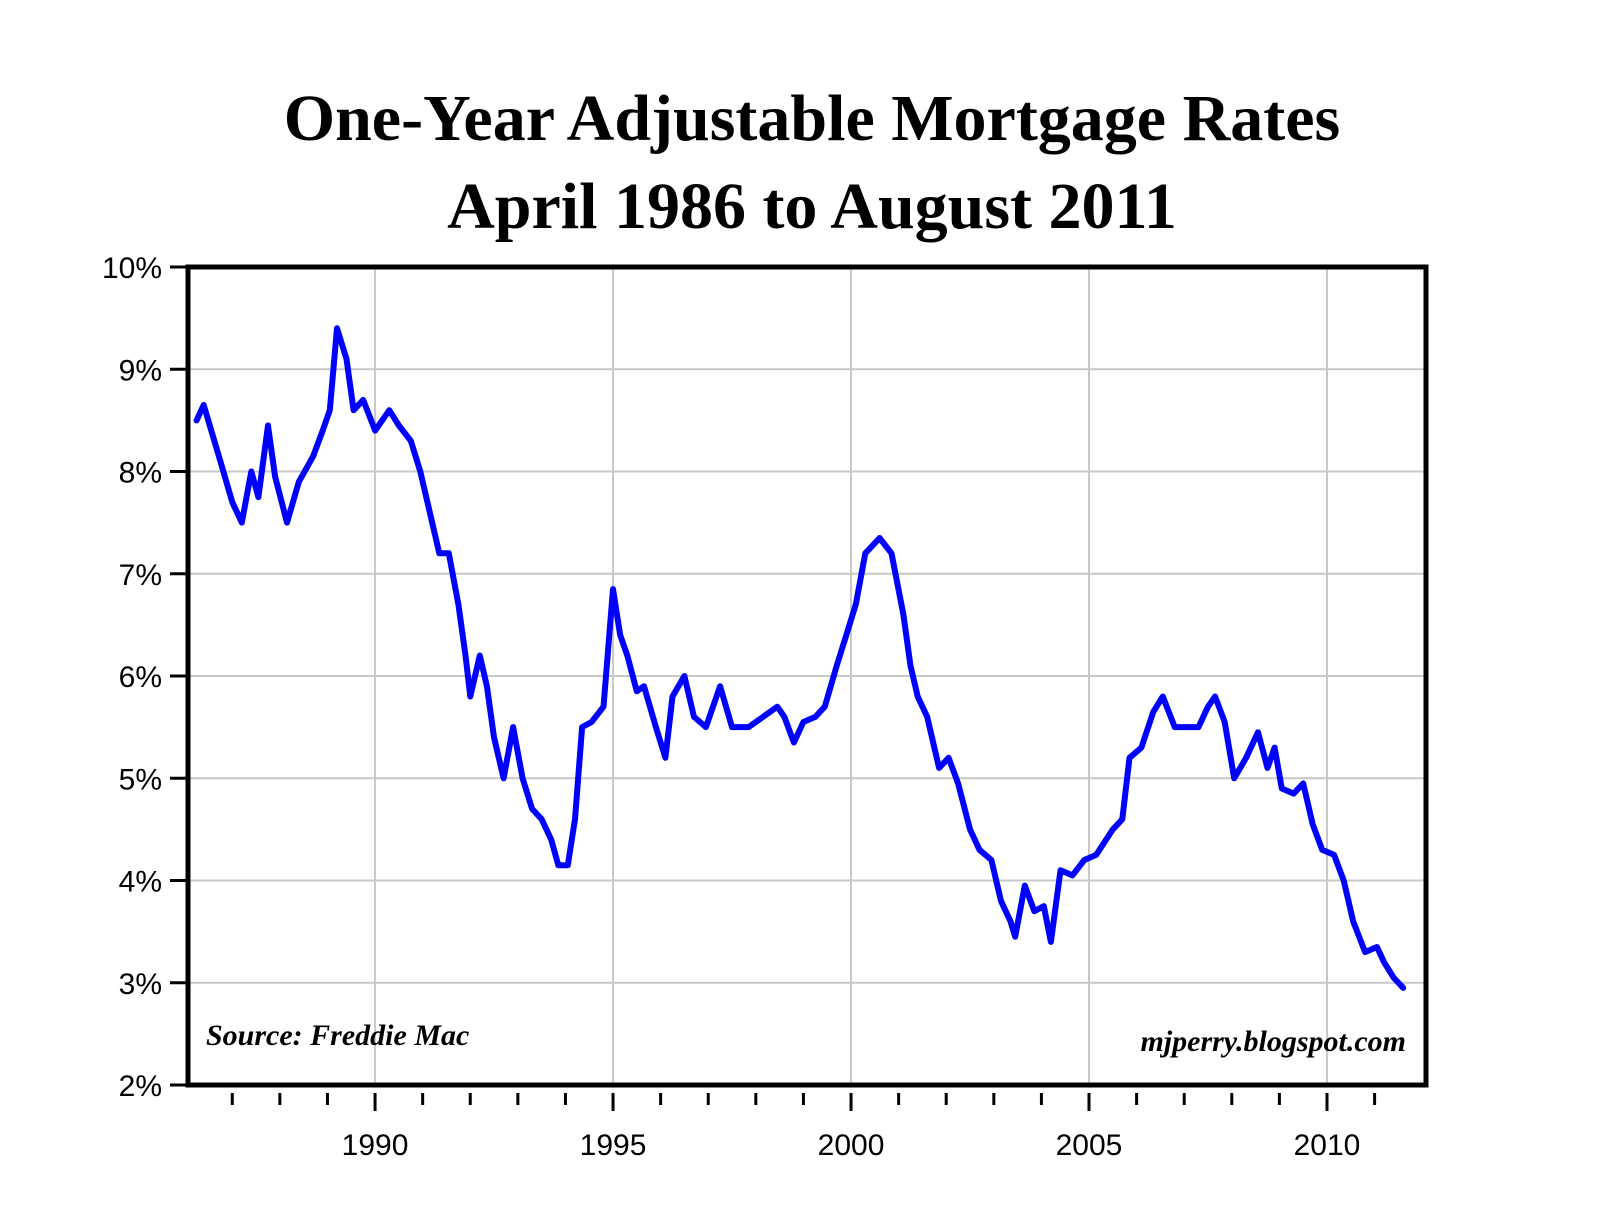  Describe the element at coordinates (812, 118) in the screenshot. I see `chart-title: One-Year Adjustable Mortgage Rates` at that location.